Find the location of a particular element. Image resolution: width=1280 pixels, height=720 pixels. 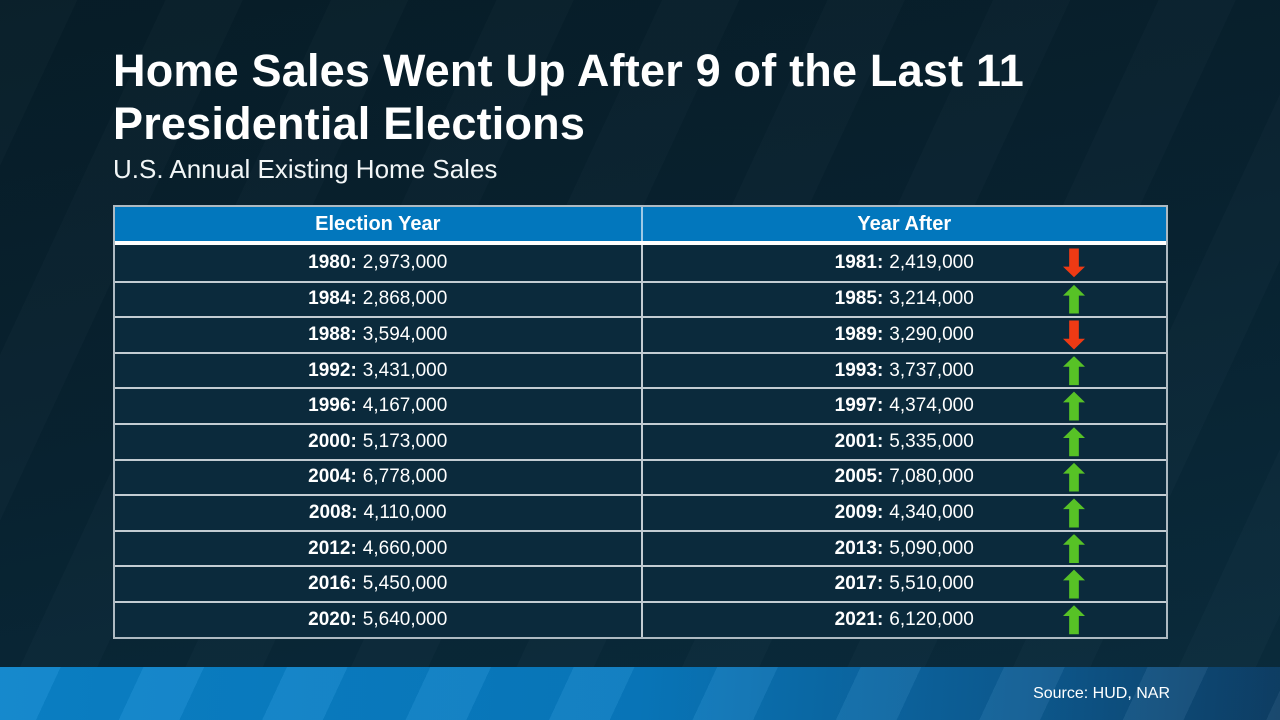

year-after-cell: 2005: 7,080,000 is located at coordinates (903, 477).